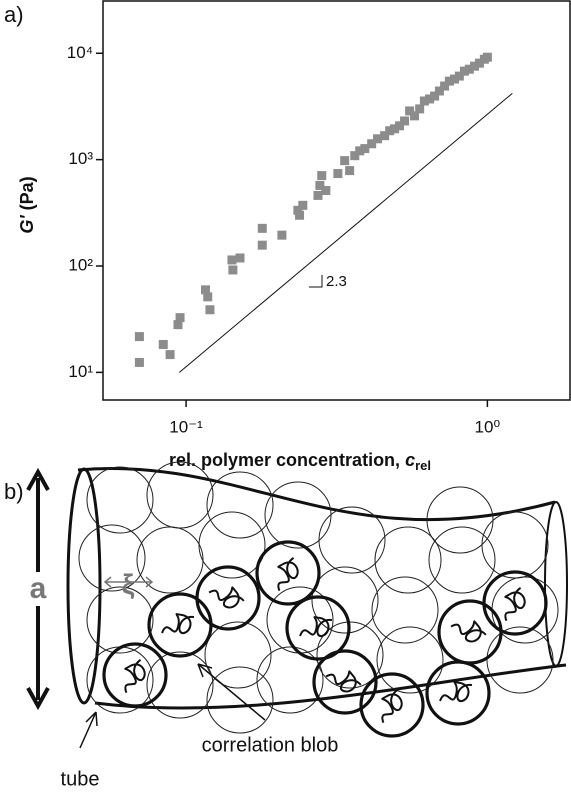 Image resolution: width=571 pixels, height=798 pixels. What do you see at coordinates (27, 204) in the screenshot?
I see `y-axis-label: G' (Pa)` at bounding box center [27, 204].